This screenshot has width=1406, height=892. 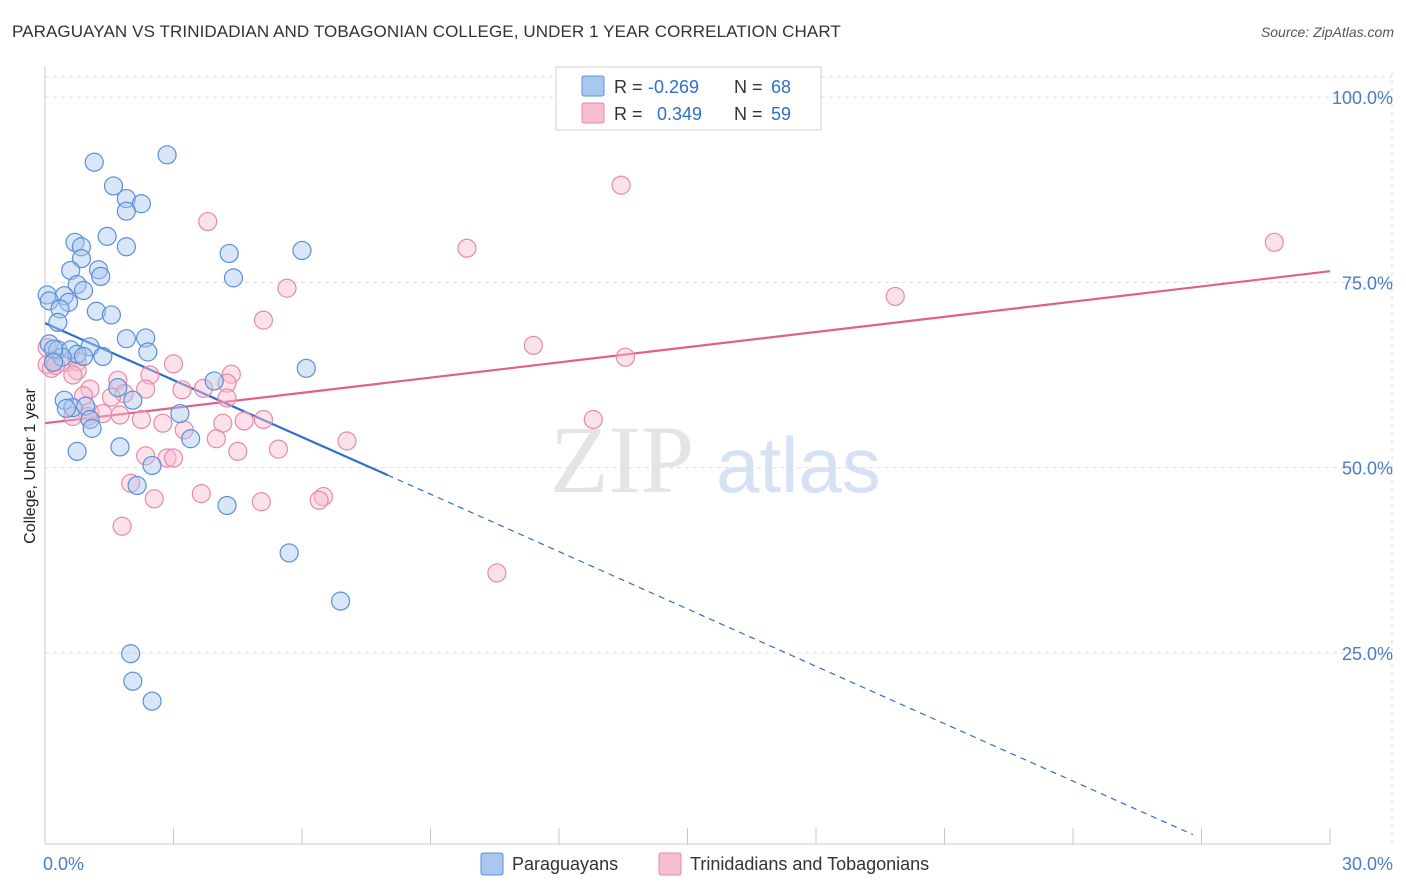 What do you see at coordinates (688, 98) in the screenshot?
I see `correlation-legend: R = -0.269 N = 68 R = 0.349 N = 59` at bounding box center [688, 98].